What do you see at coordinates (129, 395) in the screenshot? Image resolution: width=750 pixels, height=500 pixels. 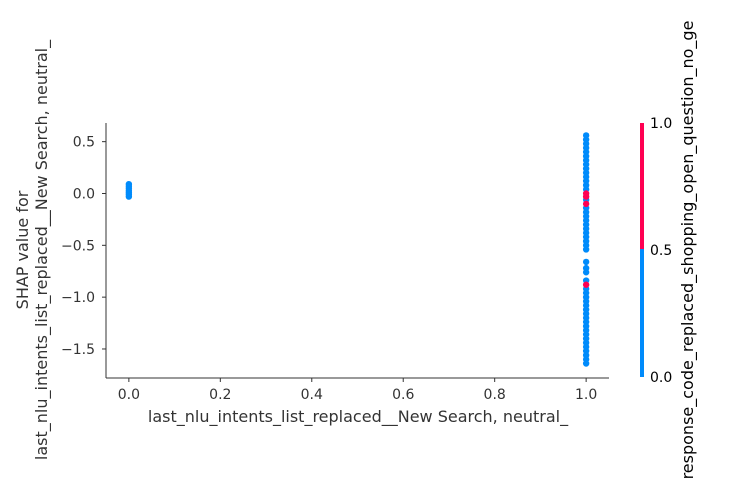 I see `x-tick-label: 0.0` at bounding box center [129, 395].